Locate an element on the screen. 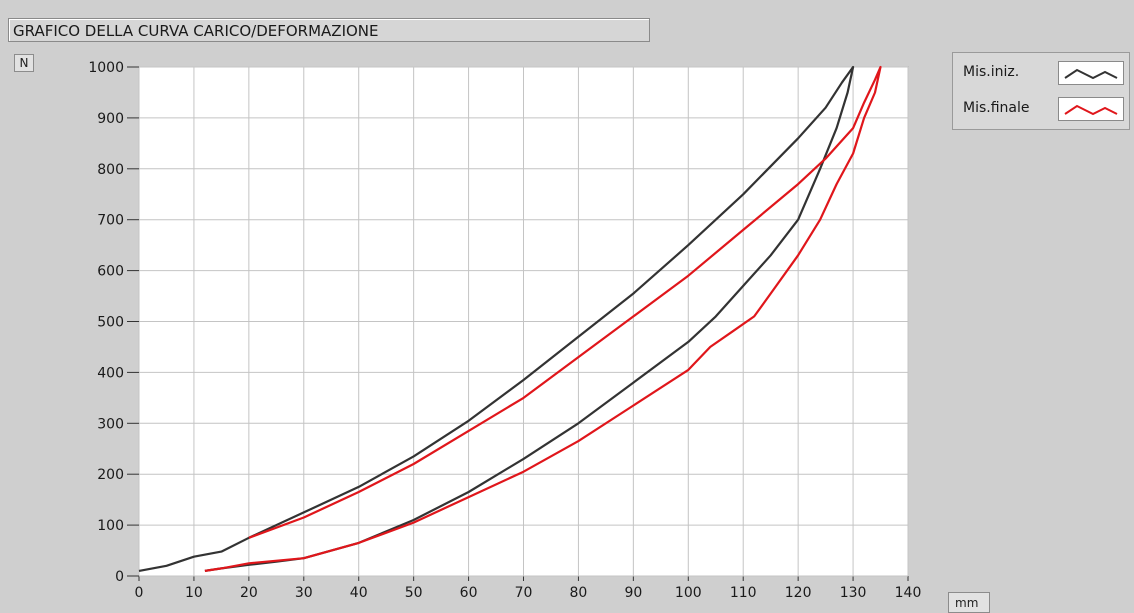 The image size is (1134, 613). y-tick-label-8: 800 is located at coordinates (110, 170).